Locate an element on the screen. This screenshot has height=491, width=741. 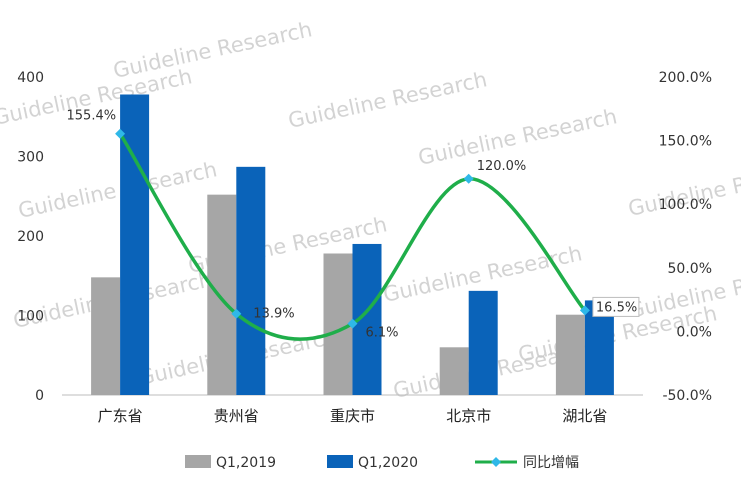
right-axis-tick: 50.0% is located at coordinates (690, 269).